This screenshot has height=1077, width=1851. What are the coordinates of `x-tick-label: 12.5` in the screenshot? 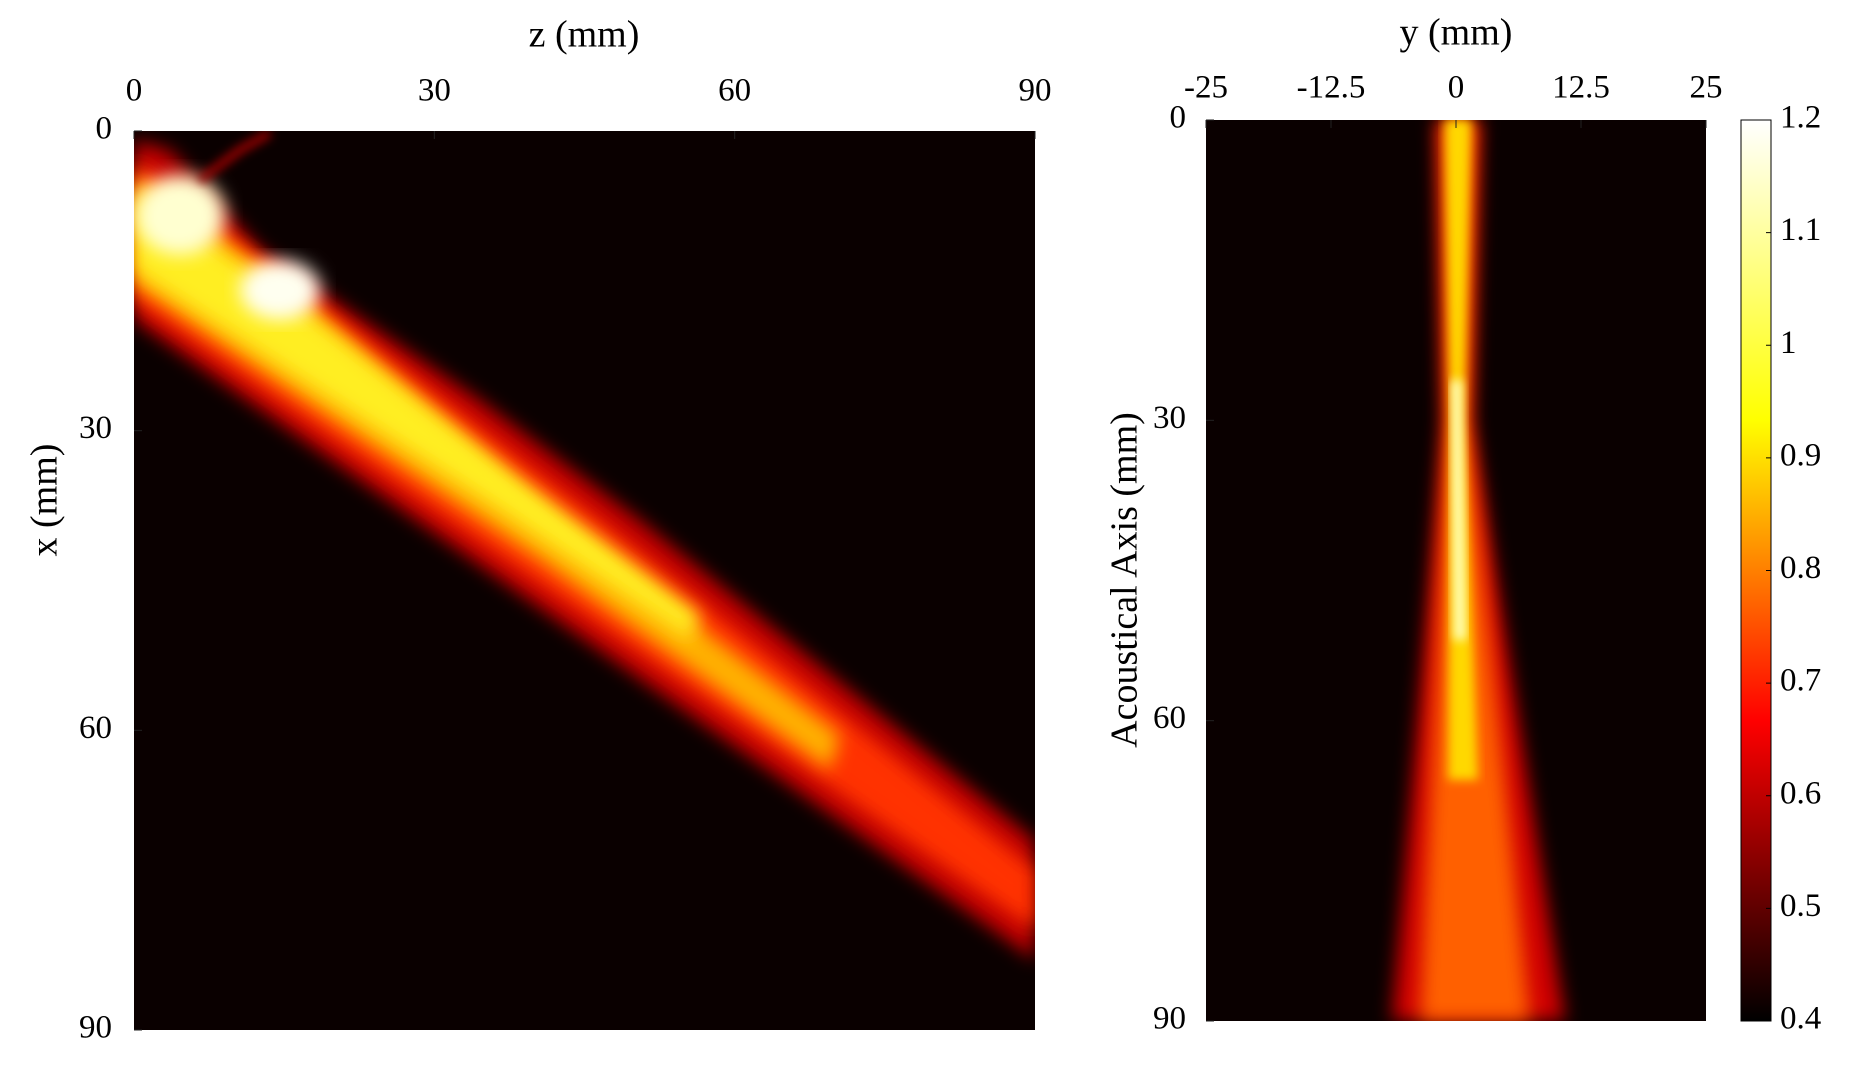 It's located at (1581, 88).